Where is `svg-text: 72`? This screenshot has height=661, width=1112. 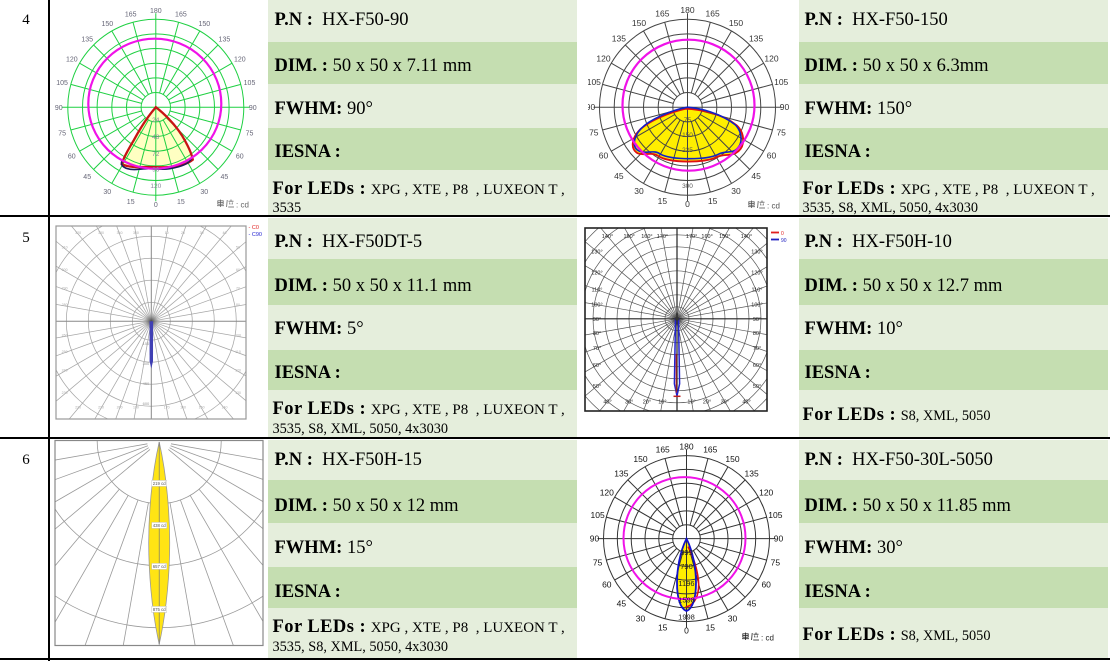 svg-text: 72 is located at coordinates (156, 154).